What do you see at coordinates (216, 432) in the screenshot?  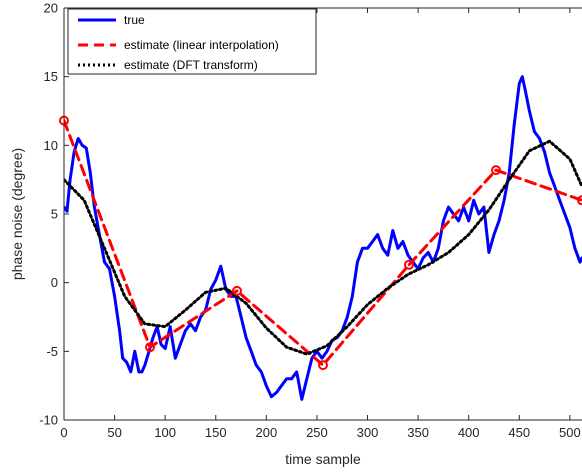 I see `x-tick-label: 150` at bounding box center [216, 432].